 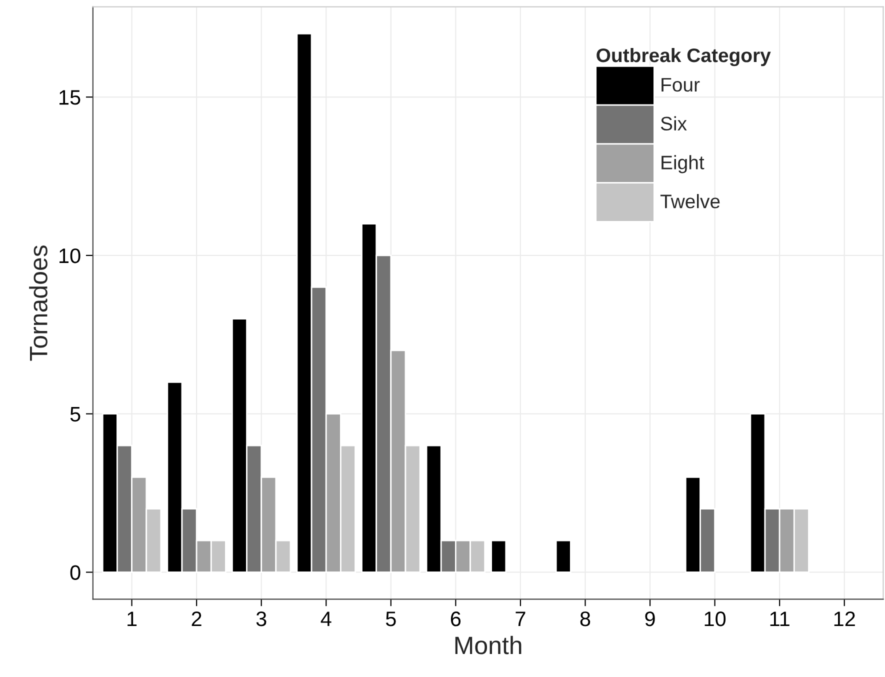 What do you see at coordinates (780, 619) in the screenshot?
I see `x-tick-label: 11` at bounding box center [780, 619].